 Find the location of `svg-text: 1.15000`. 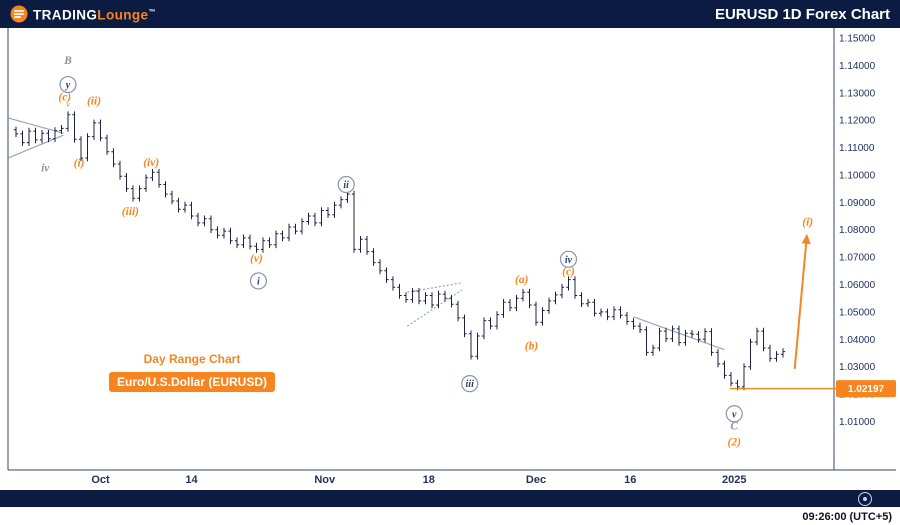

svg-text: 1.15000 is located at coordinates (857, 39).